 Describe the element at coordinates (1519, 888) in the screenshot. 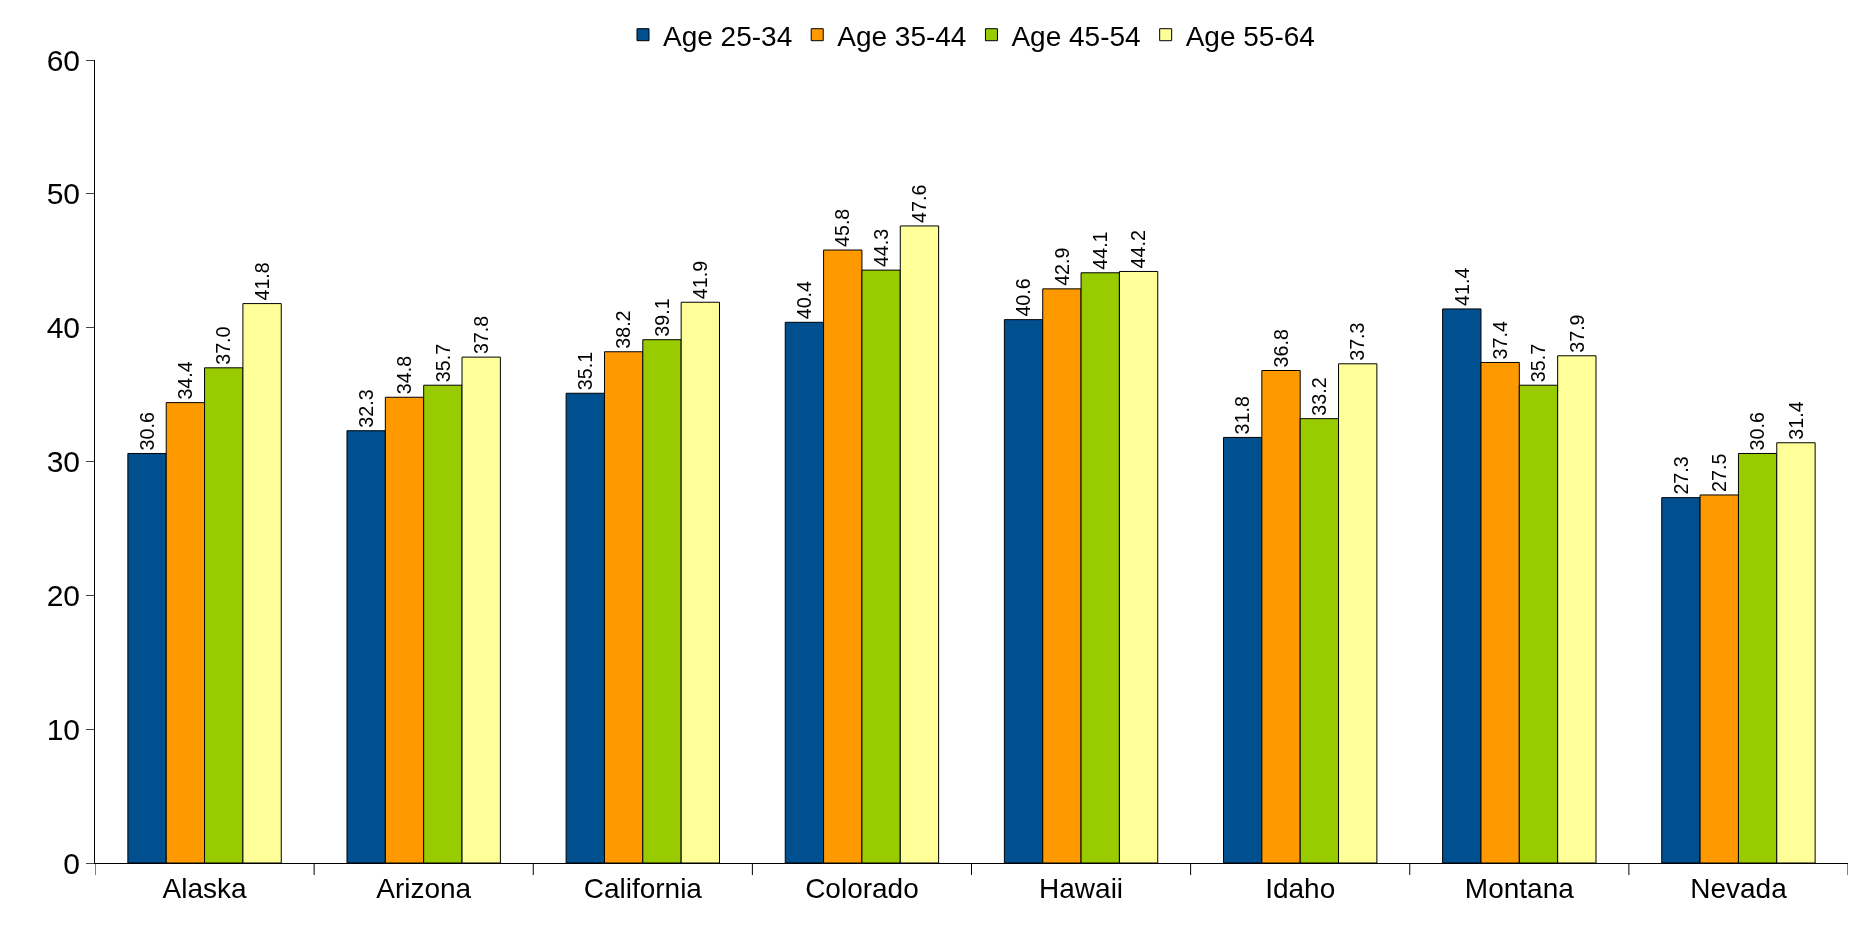

I see `x-tick-label: Montana` at that location.